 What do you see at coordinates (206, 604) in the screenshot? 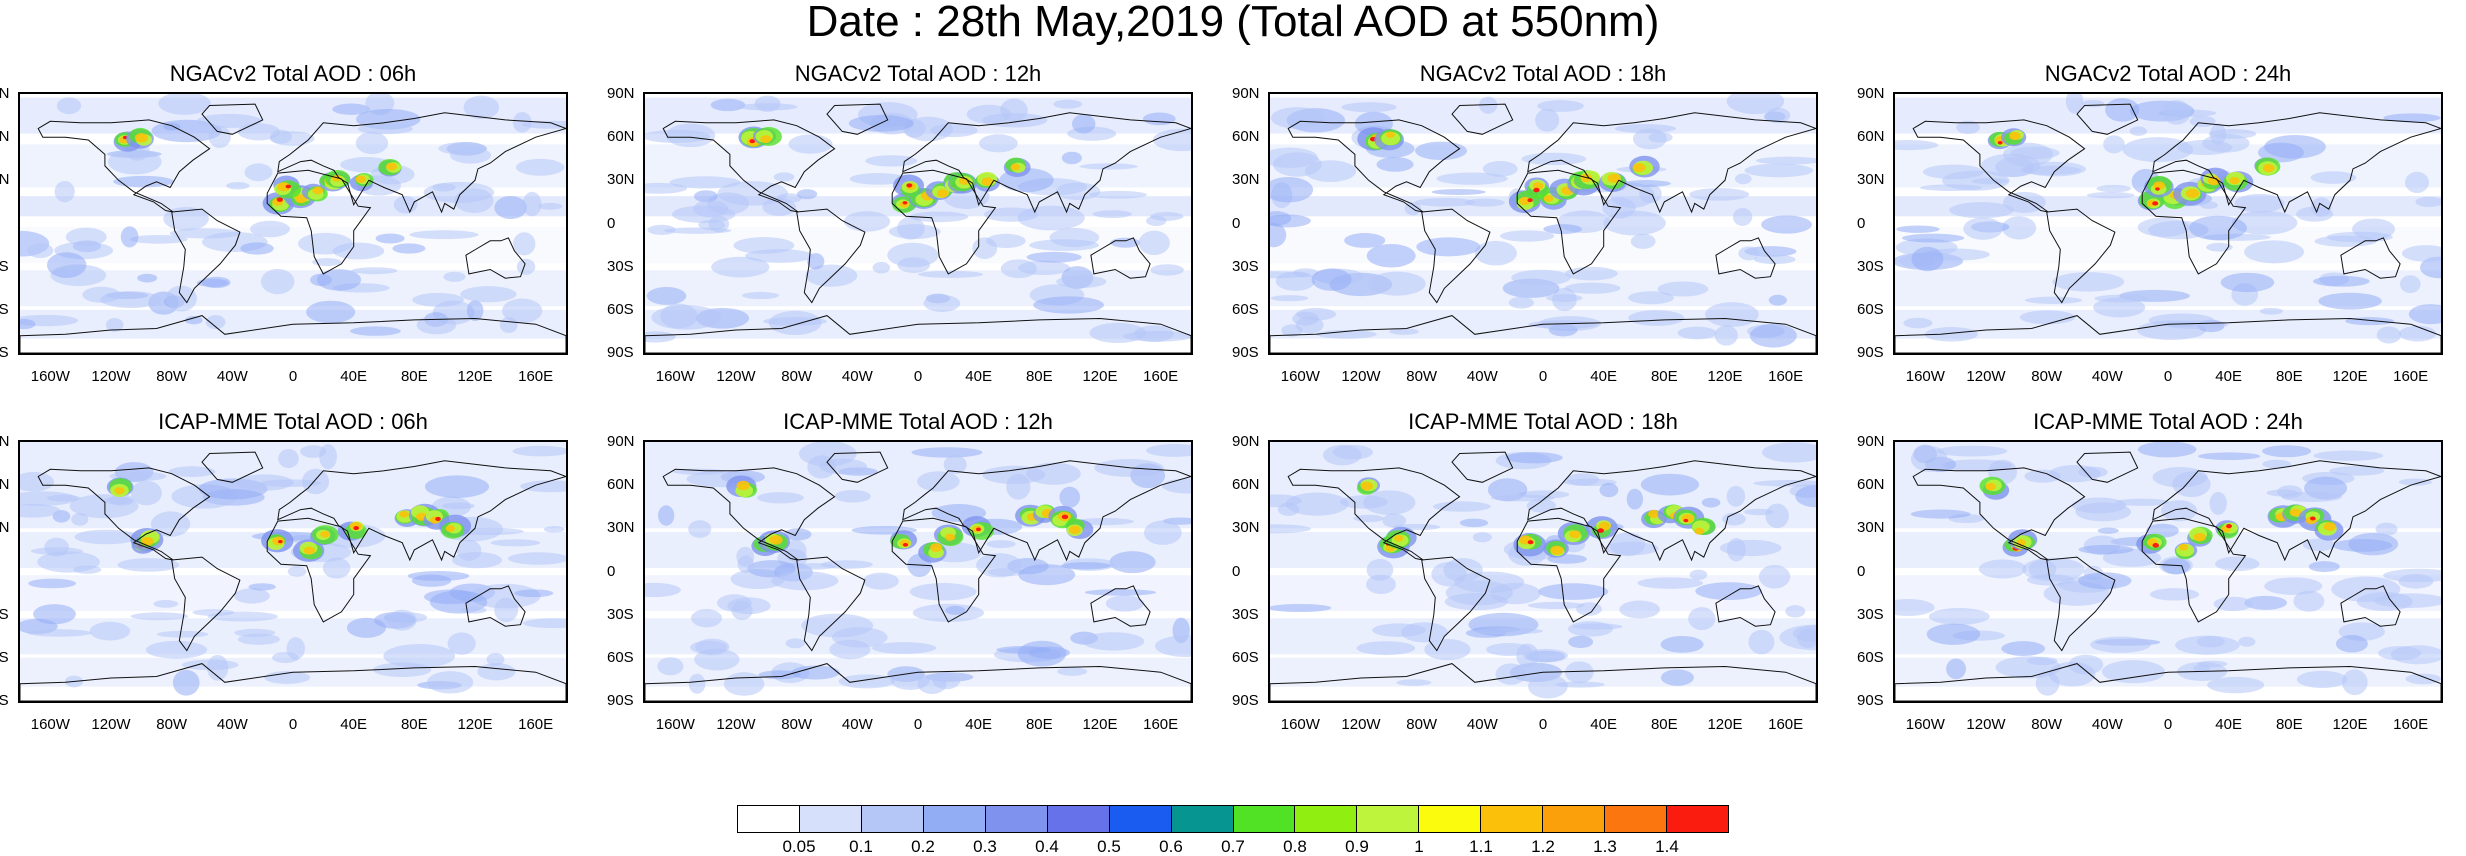
I see `south-america-coastline` at bounding box center [206, 604].